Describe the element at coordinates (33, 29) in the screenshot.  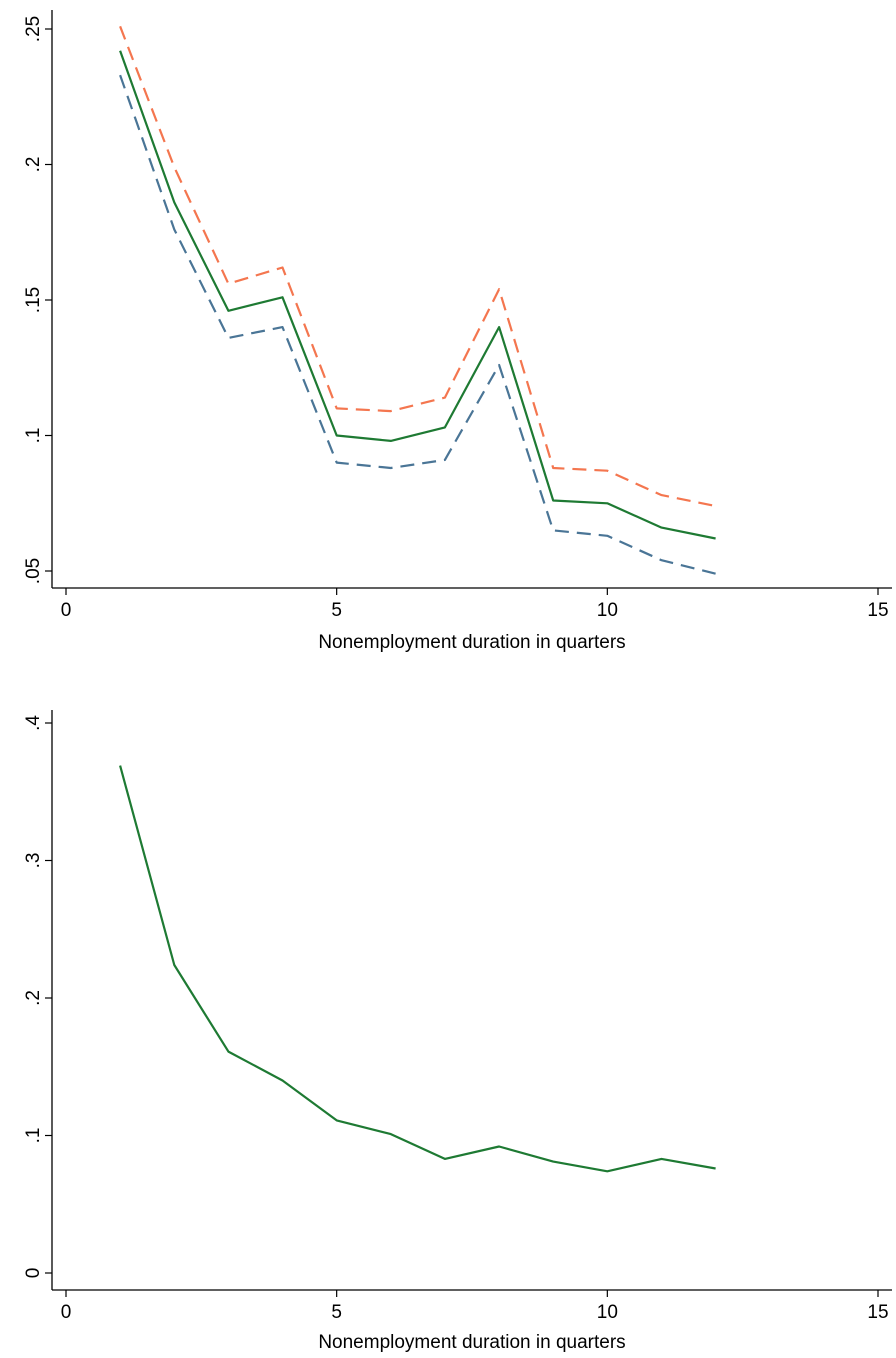
I see `y-tick-label: .25` at that location.